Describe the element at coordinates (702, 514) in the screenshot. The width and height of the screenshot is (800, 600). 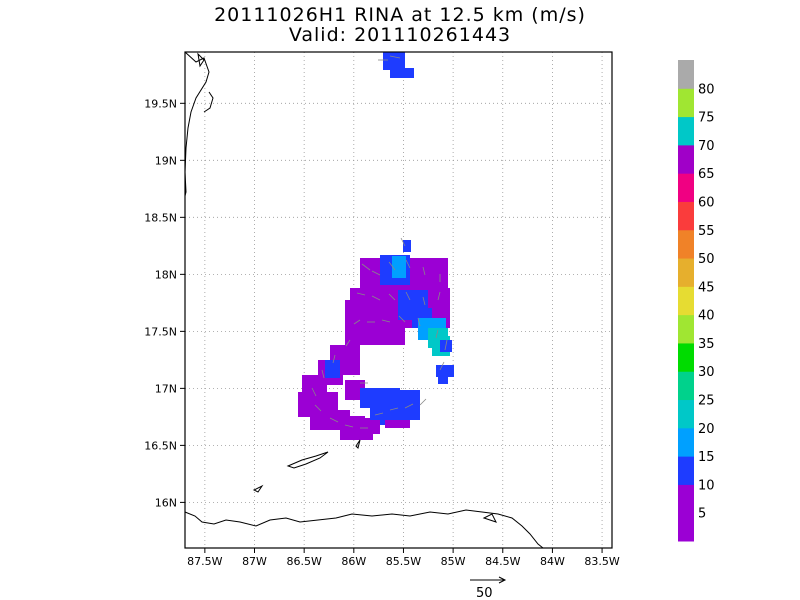
I see `colorbar-label: 5` at that location.